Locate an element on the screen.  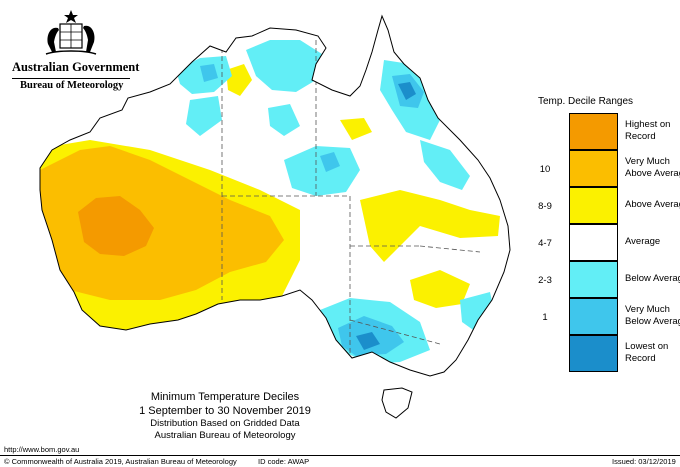
legend-label: Average is located at coordinates (643, 241).